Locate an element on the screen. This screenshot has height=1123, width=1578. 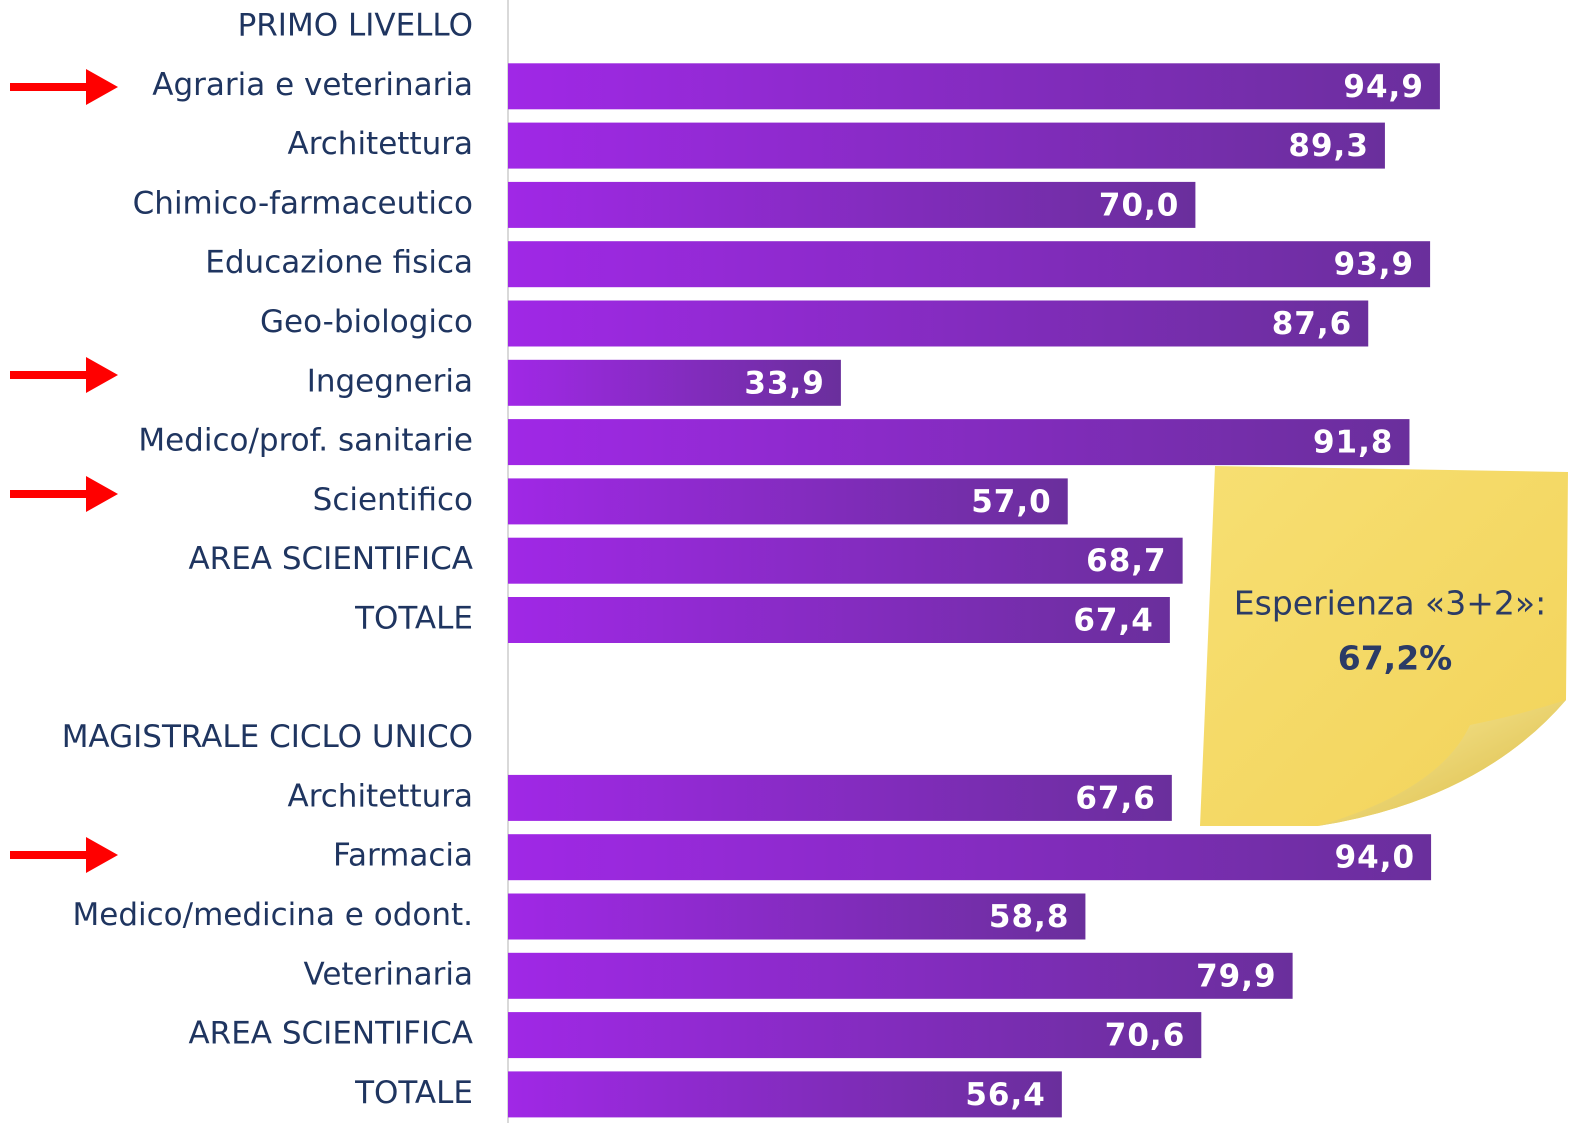
value-label: 94,0 is located at coordinates (1375, 858).